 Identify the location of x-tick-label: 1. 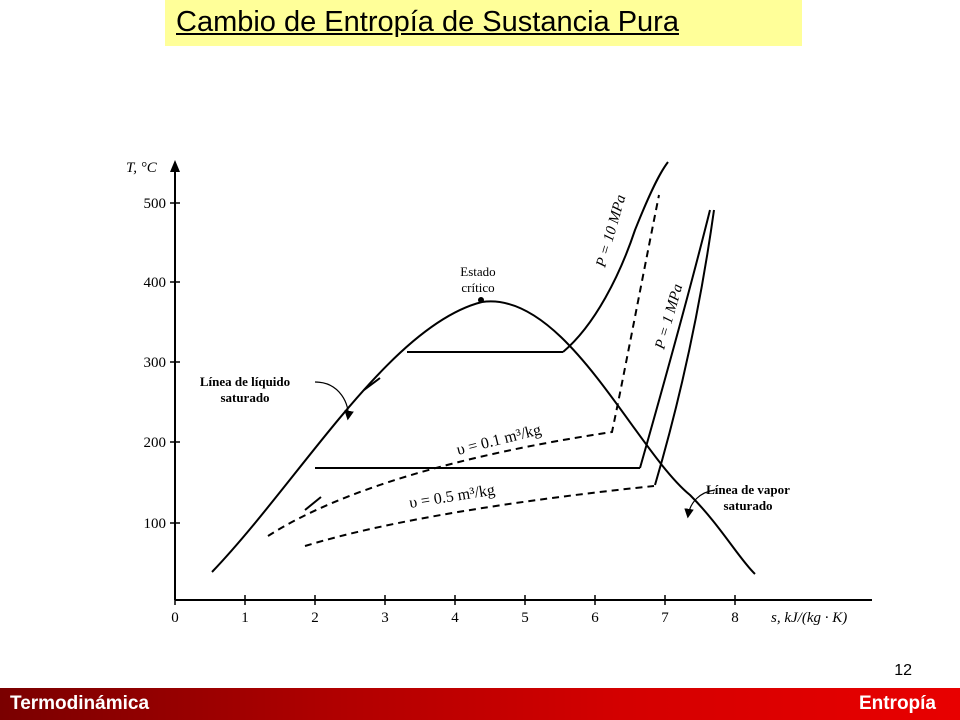
(245, 618).